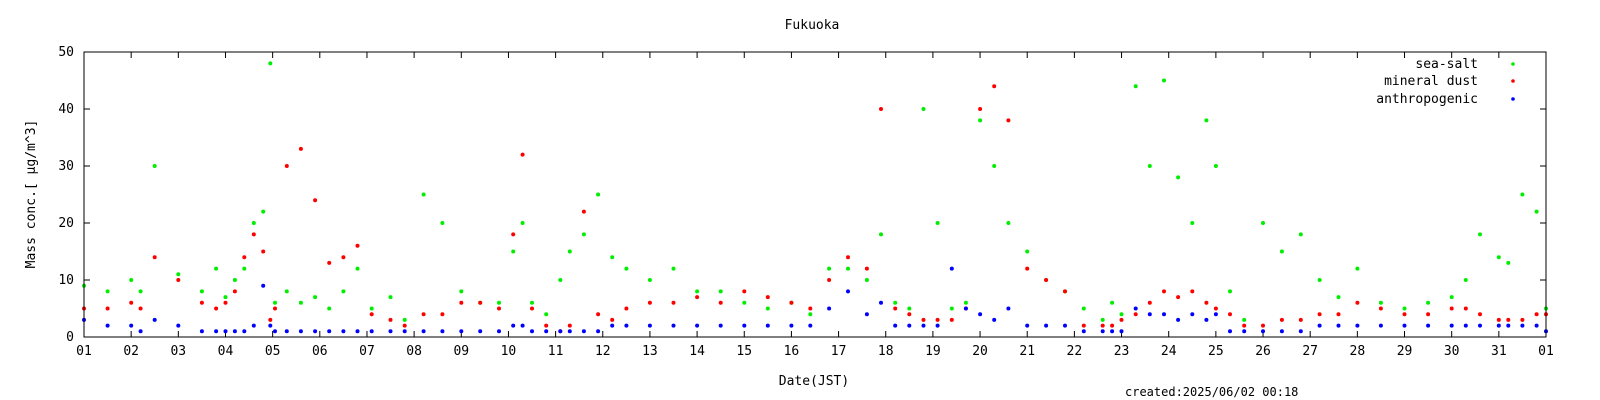 The height and width of the screenshot is (400, 1600). Describe the element at coordinates (1427, 99) in the screenshot. I see `legend-label-anthropogenic: anthropogenic` at that location.